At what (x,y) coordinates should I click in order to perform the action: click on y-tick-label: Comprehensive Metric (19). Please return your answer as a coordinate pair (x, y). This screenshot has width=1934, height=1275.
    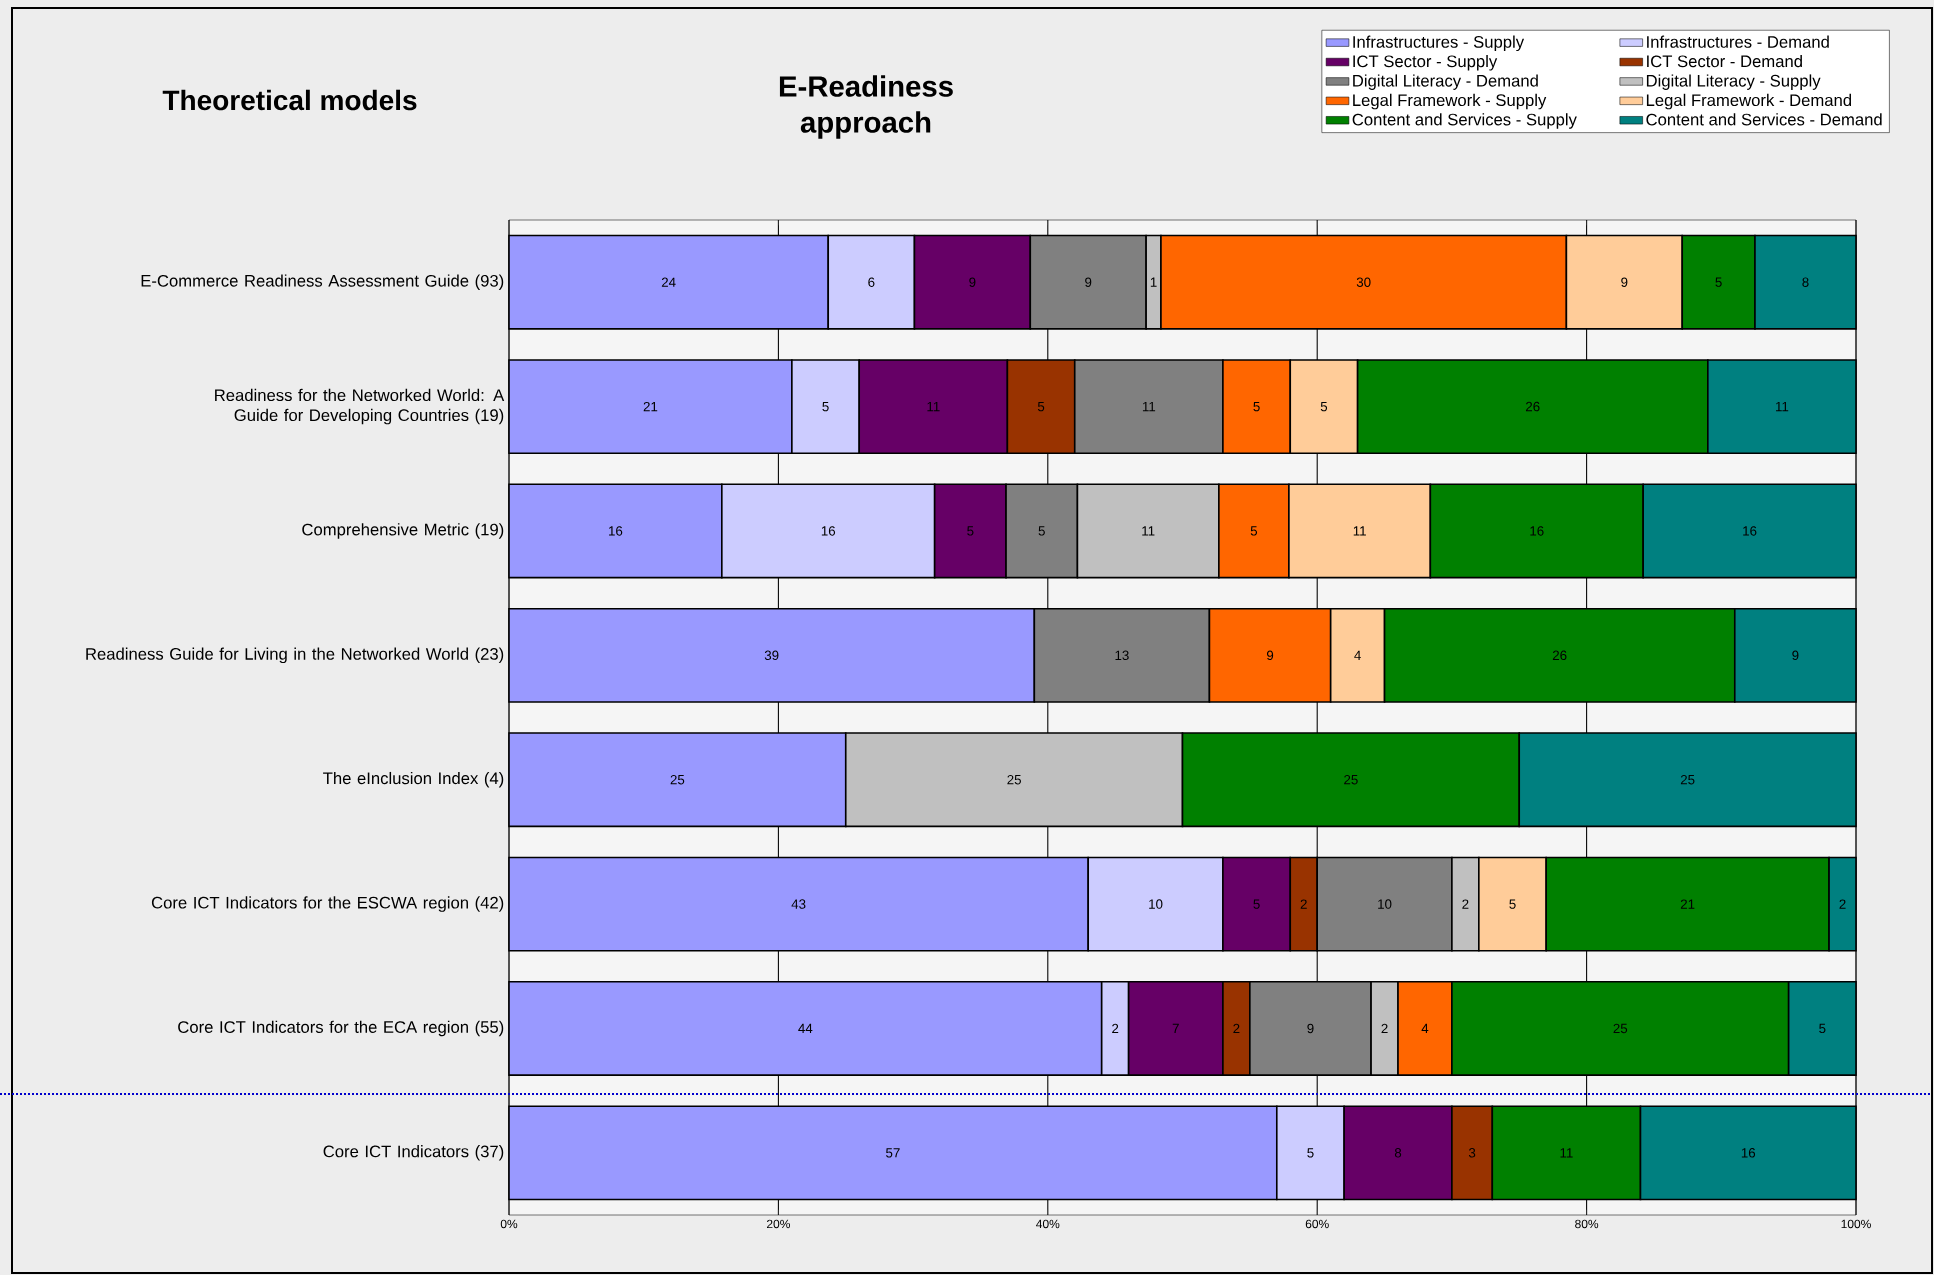
    Looking at the image, I should click on (403, 531).